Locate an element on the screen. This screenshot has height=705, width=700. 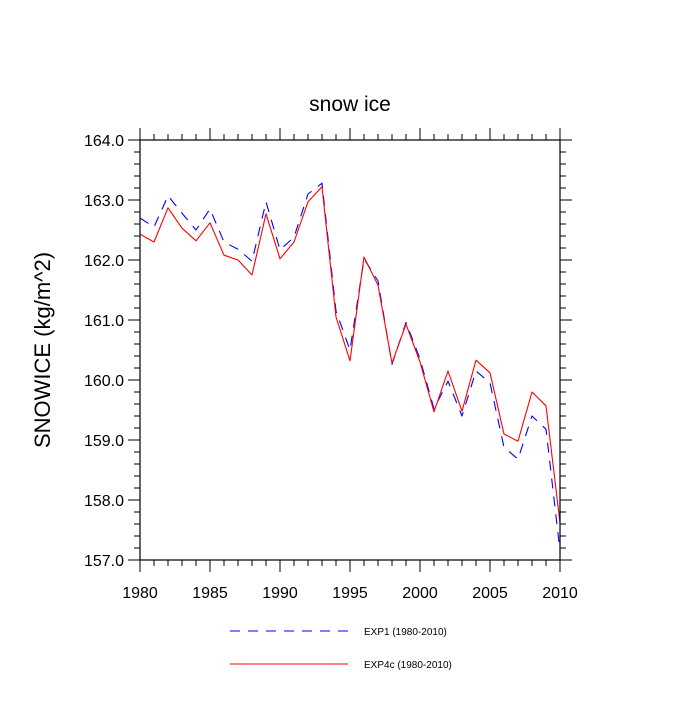
chart-title: snow ice is located at coordinates (350, 104).